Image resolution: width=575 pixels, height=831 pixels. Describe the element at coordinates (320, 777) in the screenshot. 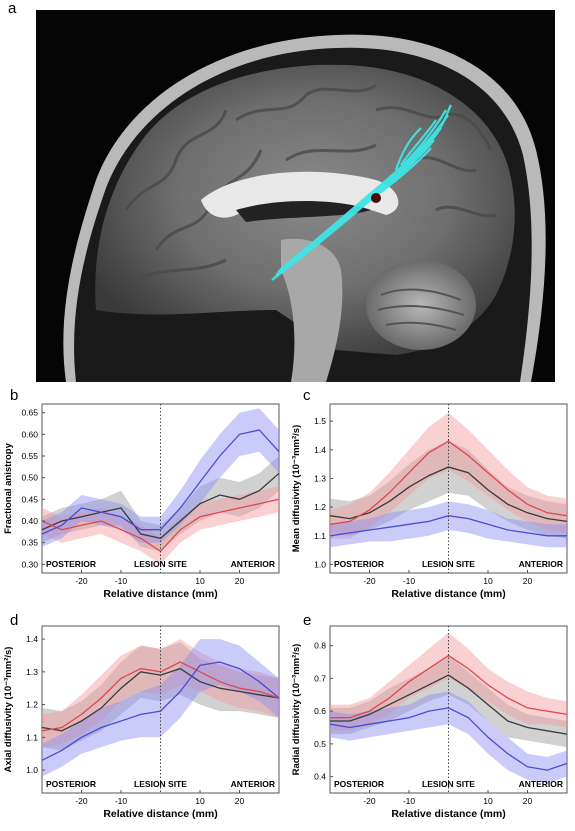

I see `y-tick-label-0: 0.4` at that location.